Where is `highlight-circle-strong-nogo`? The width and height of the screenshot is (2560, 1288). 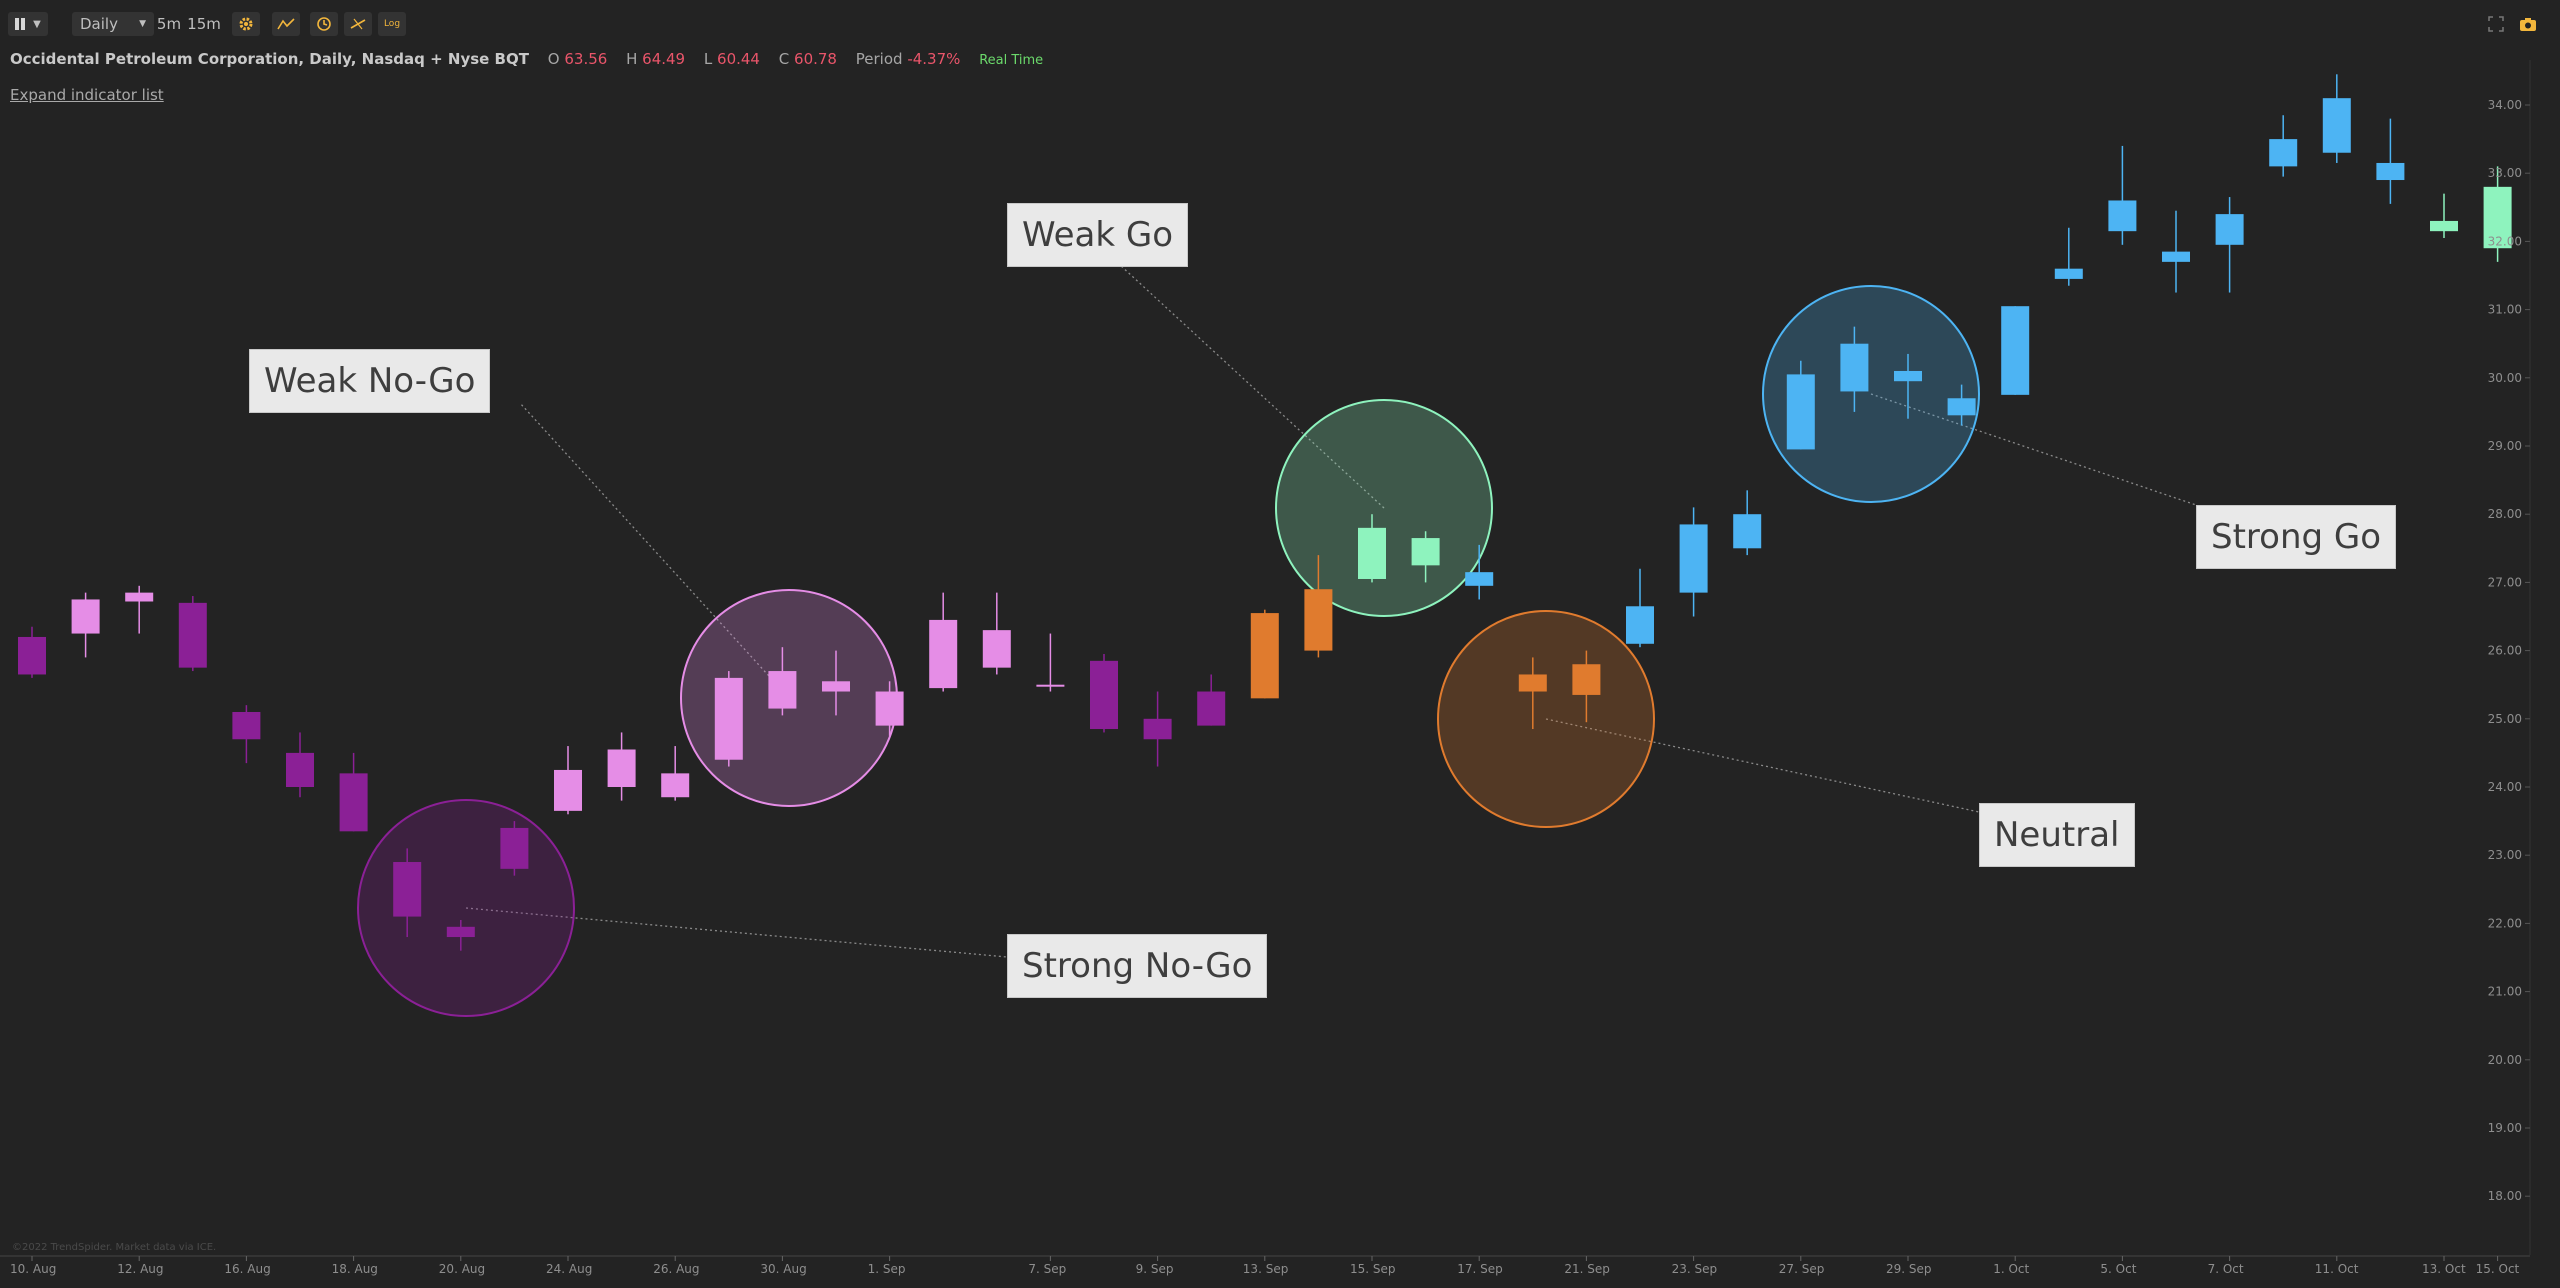 highlight-circle-strong-nogo is located at coordinates (466, 908).